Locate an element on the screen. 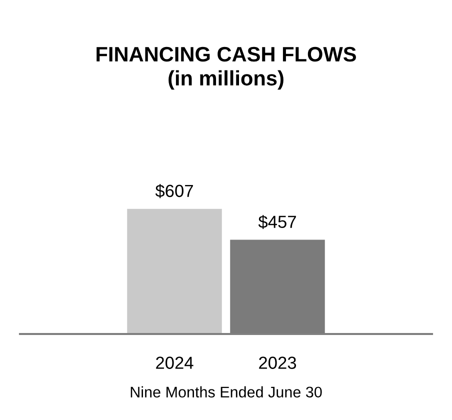  x-tick-label: 2024 is located at coordinates (175, 362).